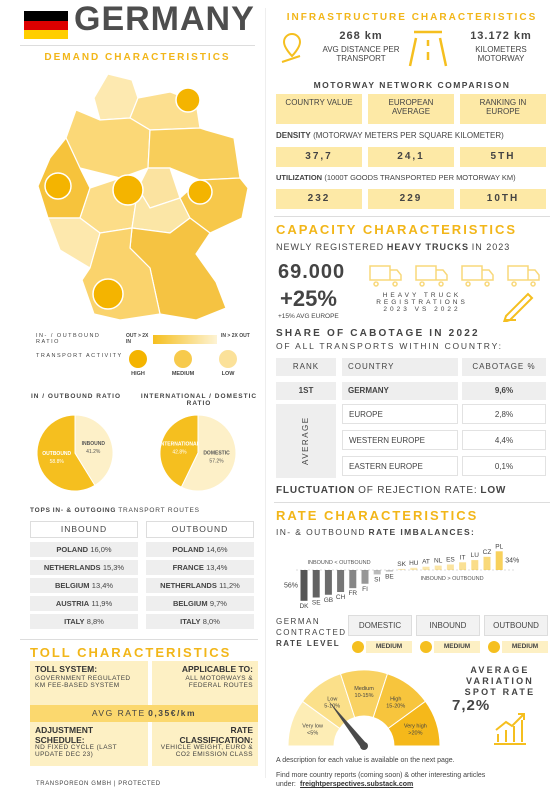  I want to click on avg-rate-label: AVG RATE, so click(118, 713).